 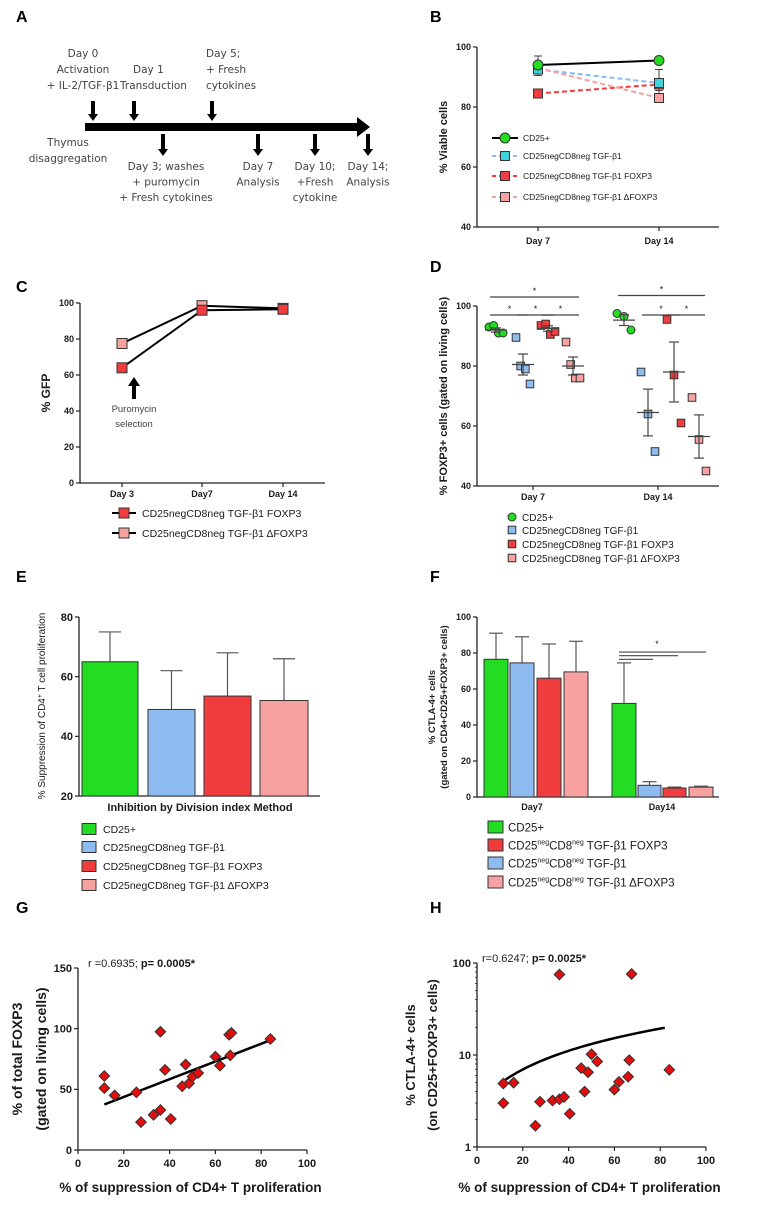 What do you see at coordinates (533, 497) in the screenshot?
I see `x-tick-label: Day 7` at bounding box center [533, 497].